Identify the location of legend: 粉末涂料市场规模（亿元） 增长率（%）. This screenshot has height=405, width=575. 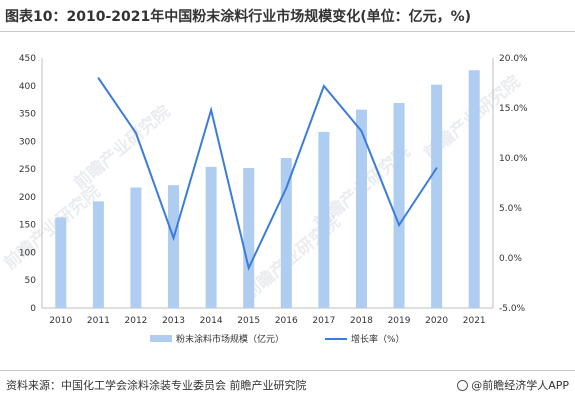
(277, 339).